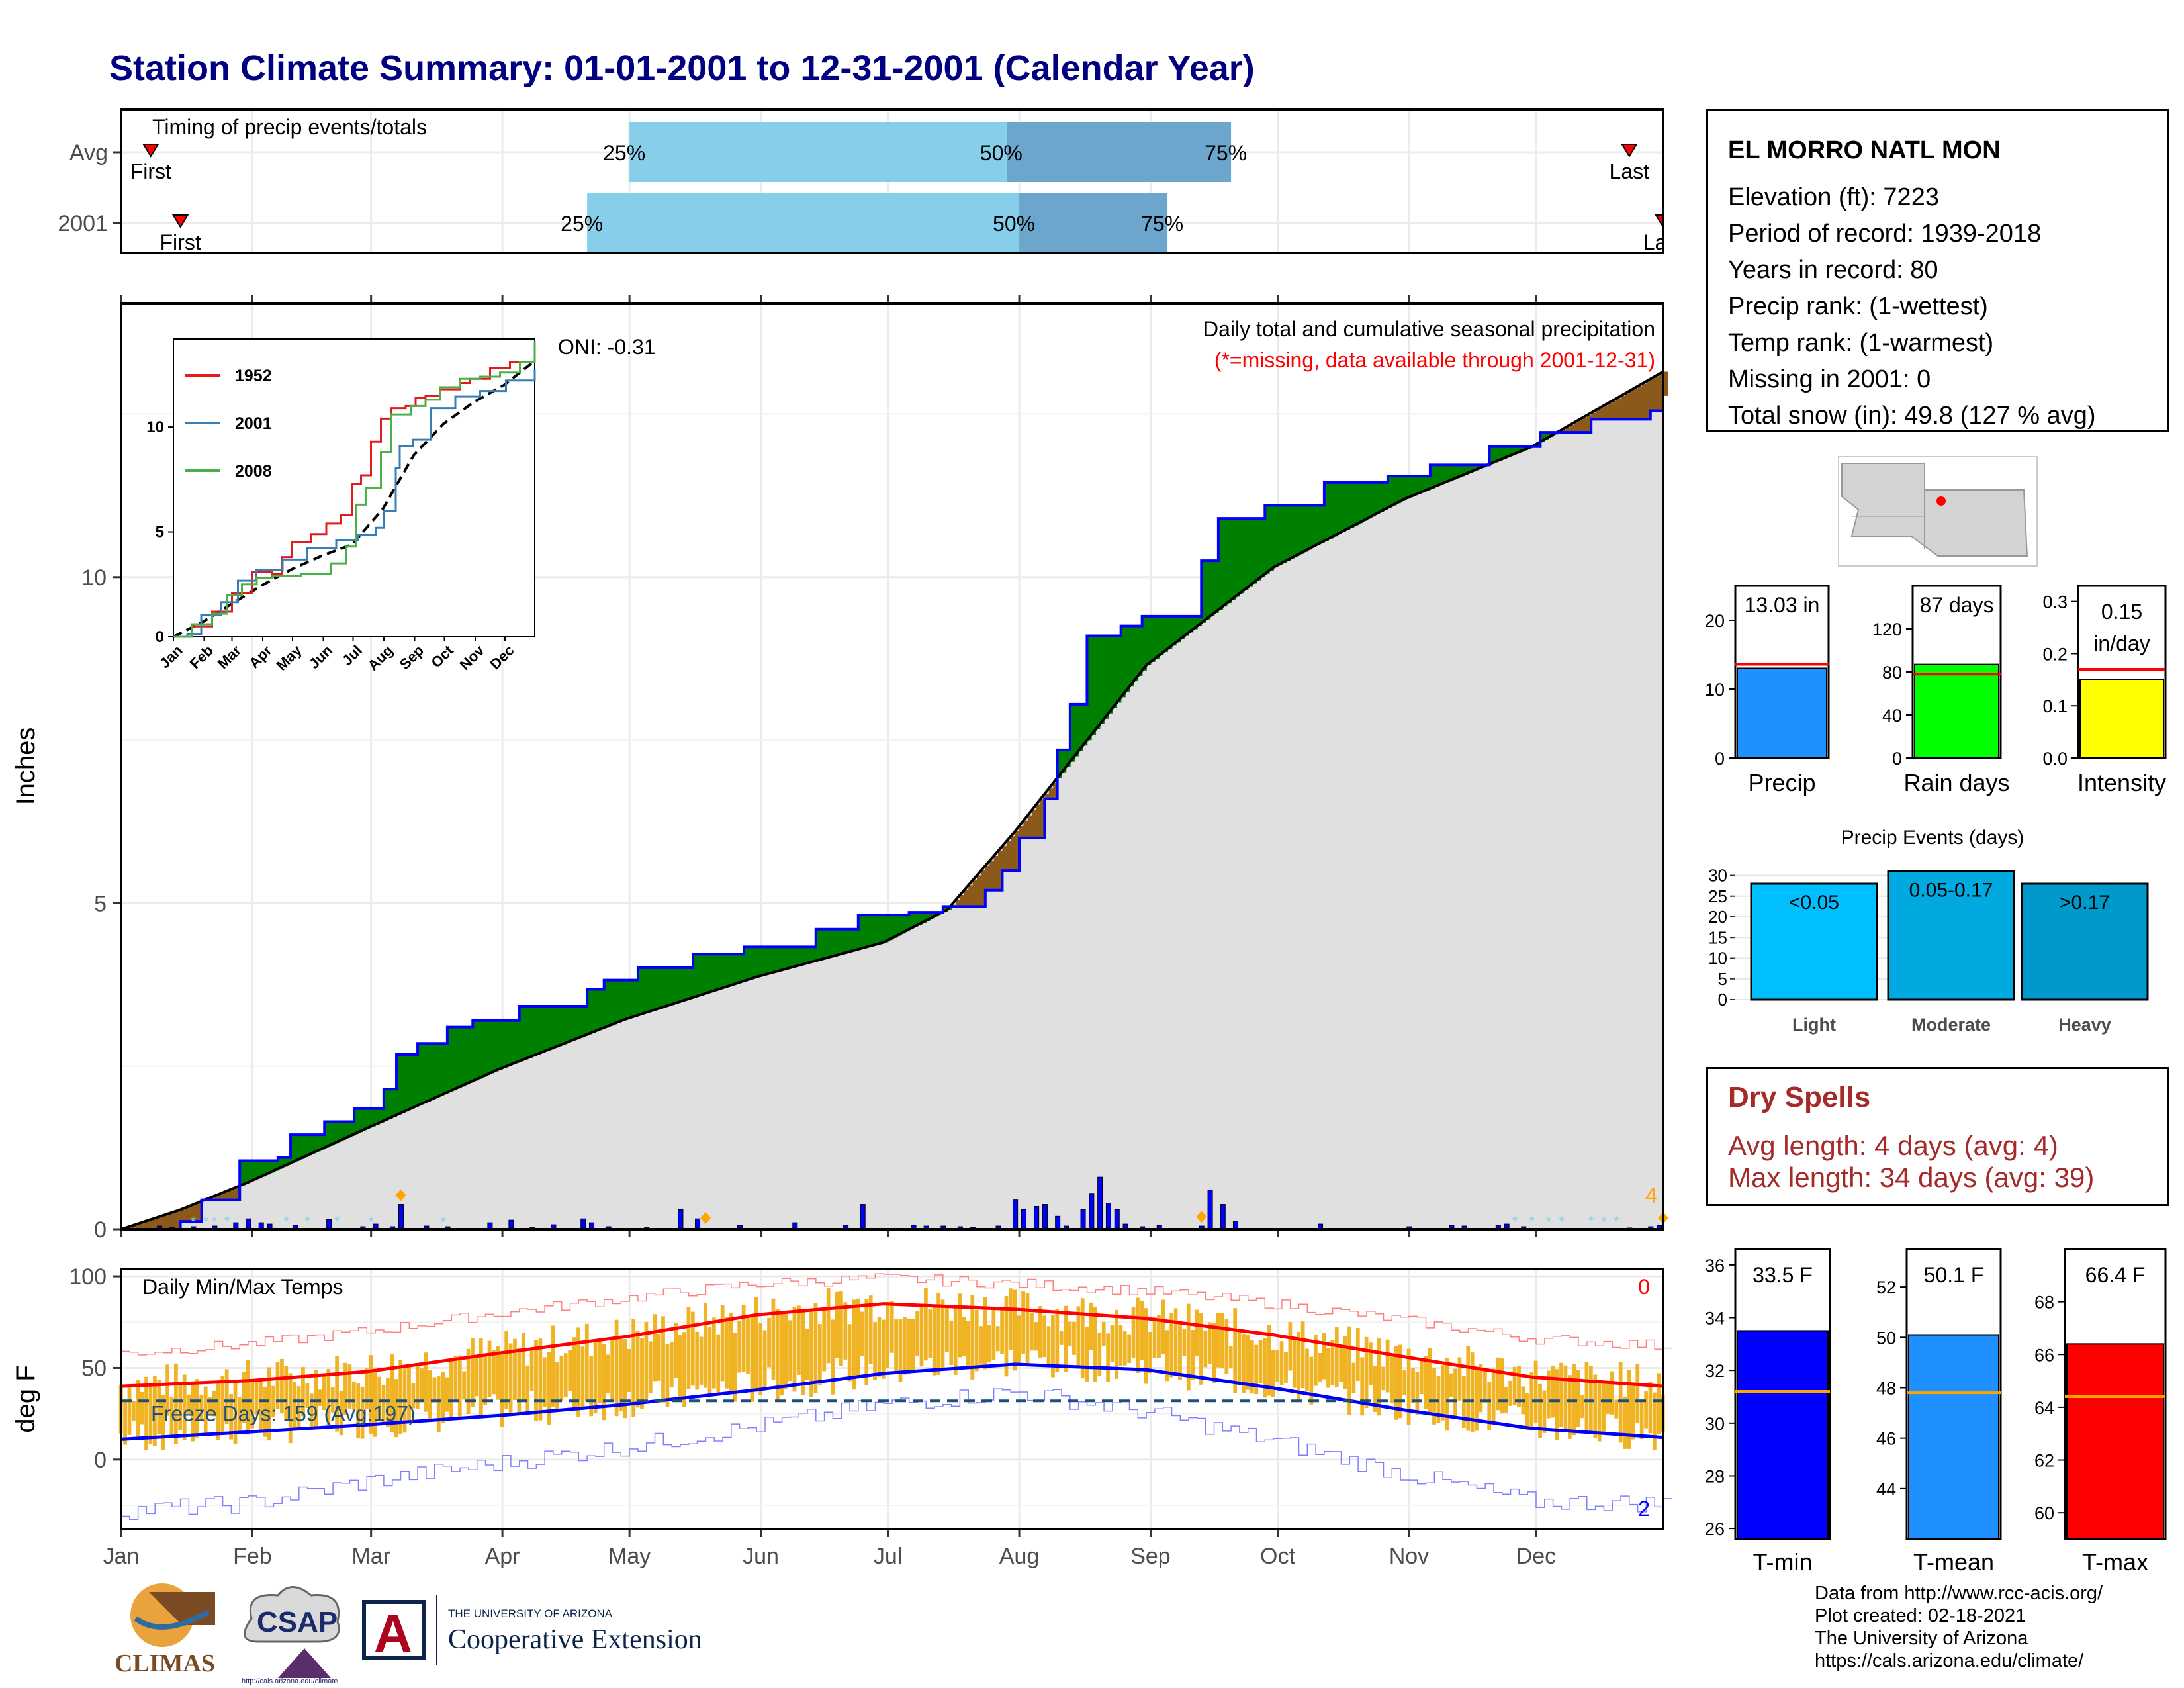  Describe the element at coordinates (1723, 999) in the screenshot. I see `events-ytick-label: 0` at that location.